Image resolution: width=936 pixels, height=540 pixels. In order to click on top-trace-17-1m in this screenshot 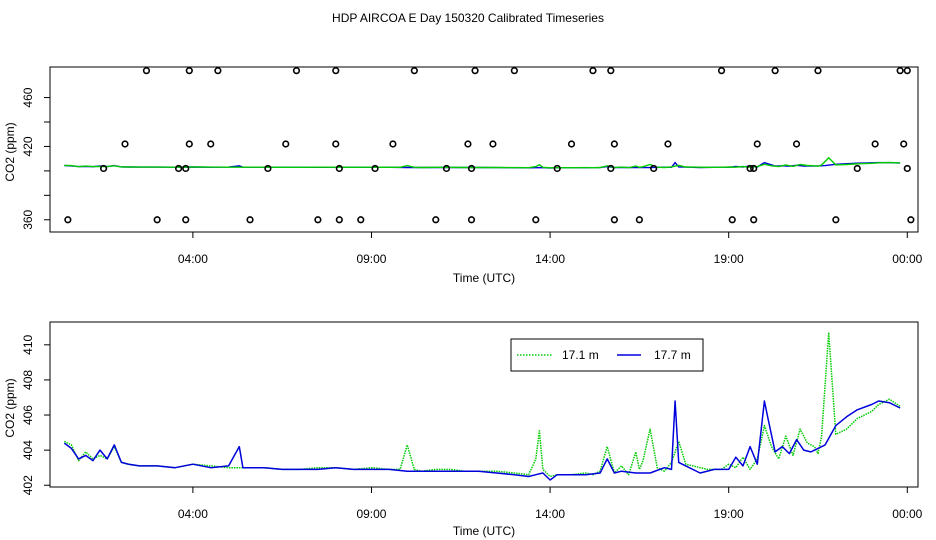, I will do `click(482, 162)`.